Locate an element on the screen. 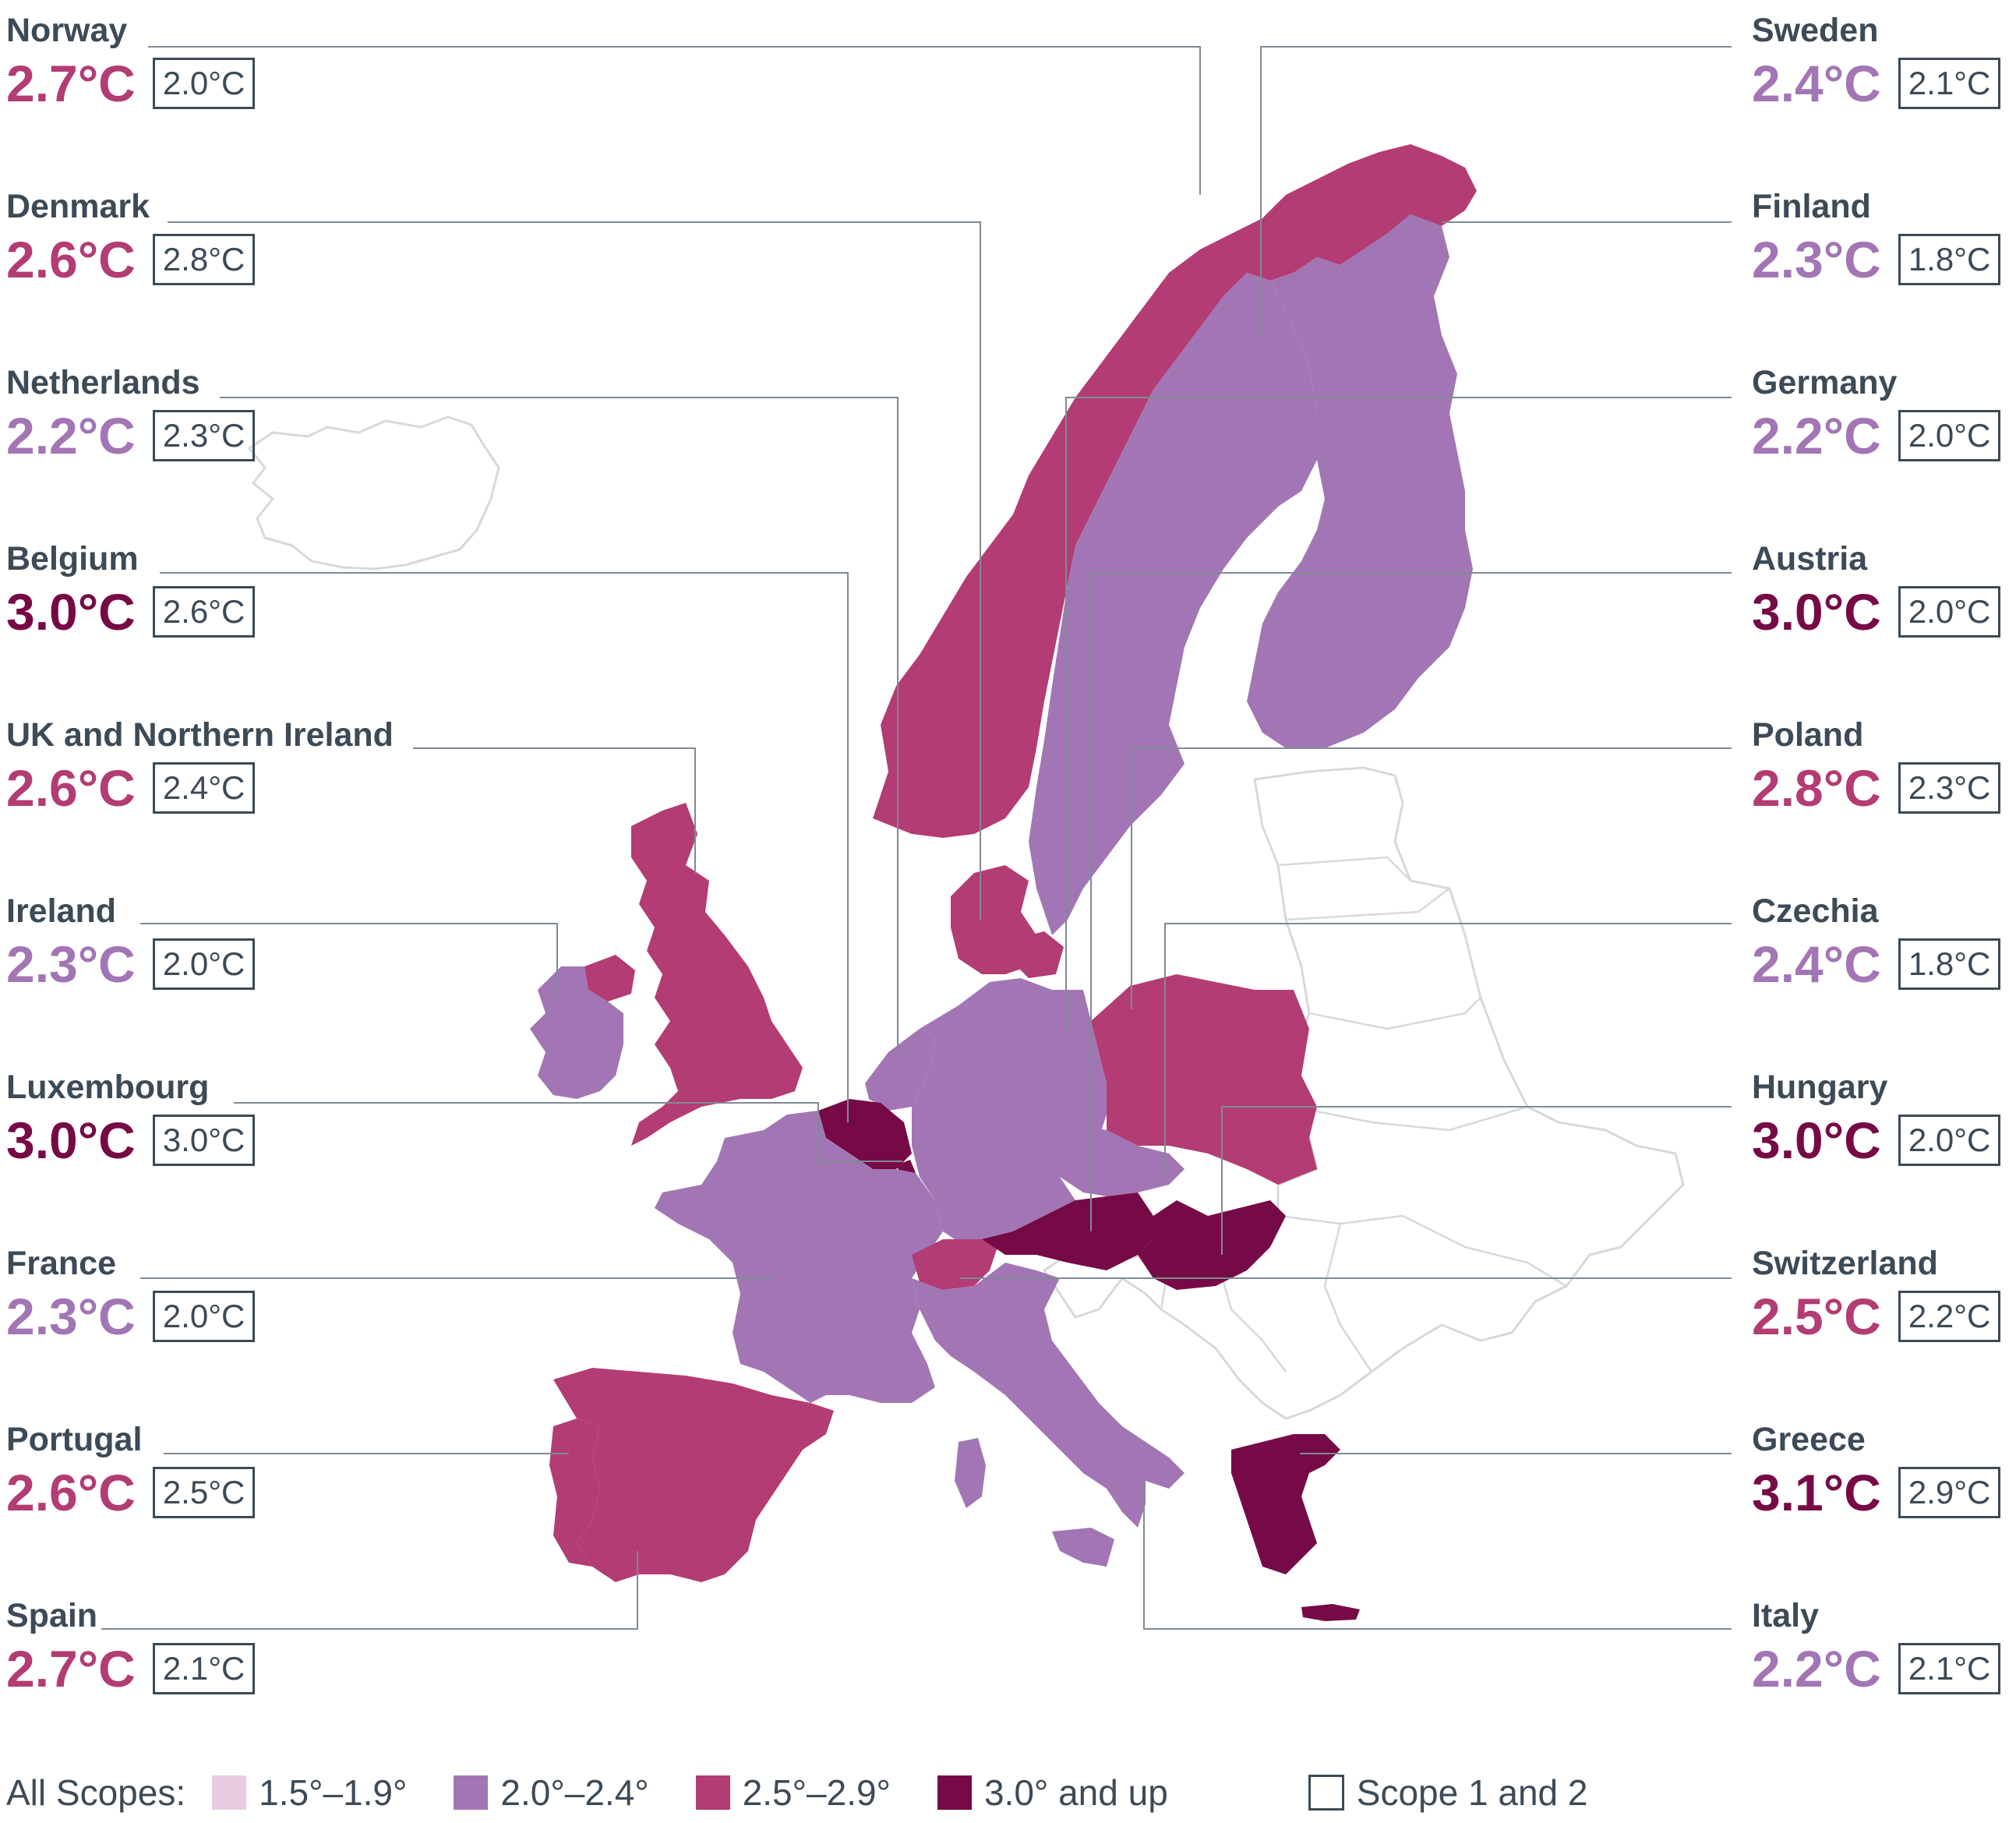 The width and height of the screenshot is (2016, 1823). leader-germany is located at coordinates (1398, 715).